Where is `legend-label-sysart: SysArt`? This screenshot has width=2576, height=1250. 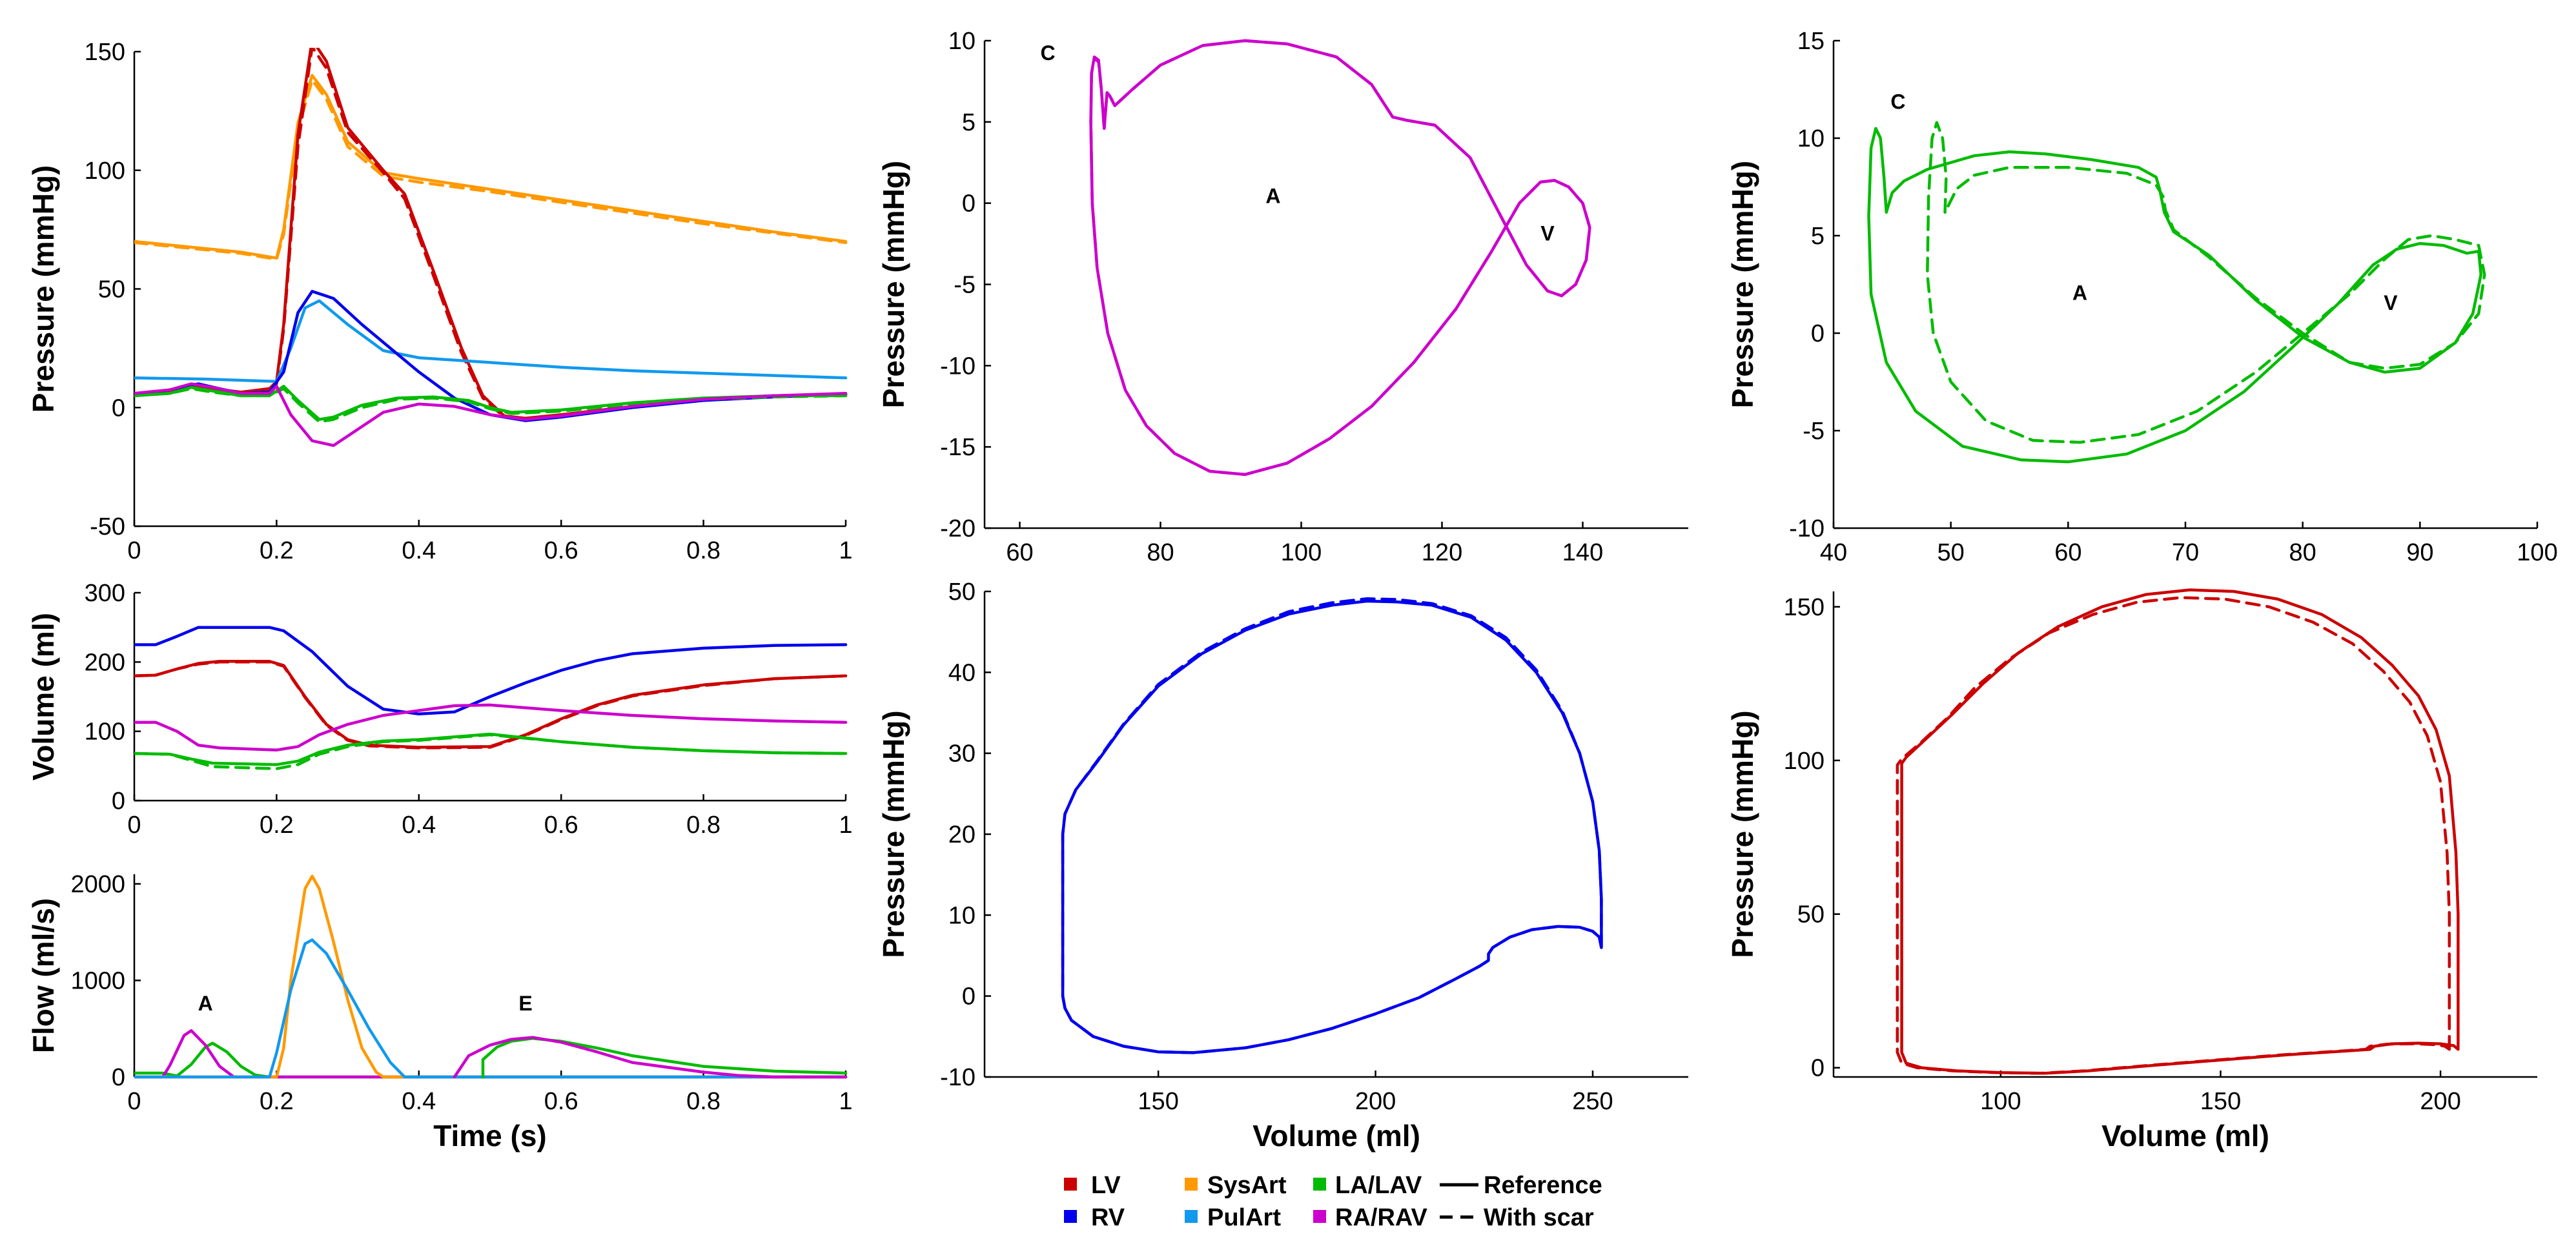
legend-label-sysart: SysArt is located at coordinates (1247, 1185).